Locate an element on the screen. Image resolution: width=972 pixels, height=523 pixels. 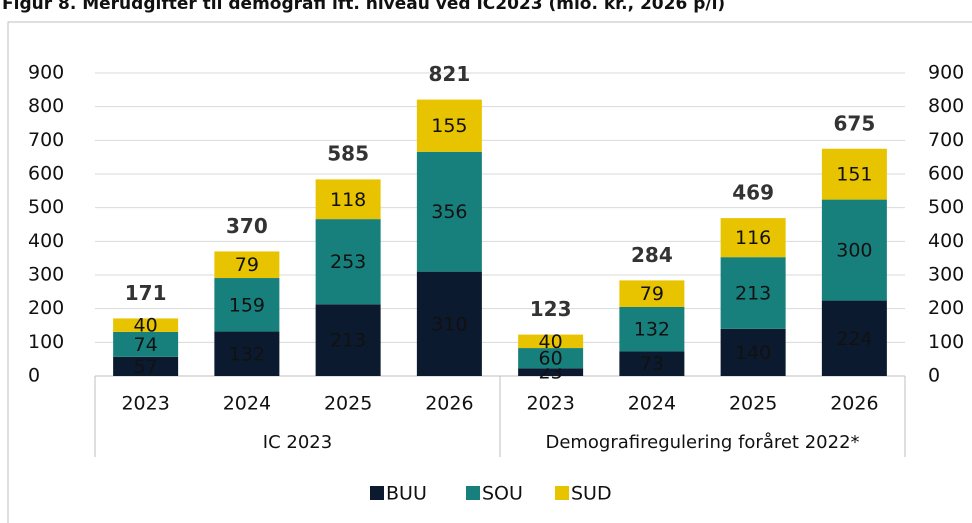
data-label: 73 is located at coordinates (652, 364).